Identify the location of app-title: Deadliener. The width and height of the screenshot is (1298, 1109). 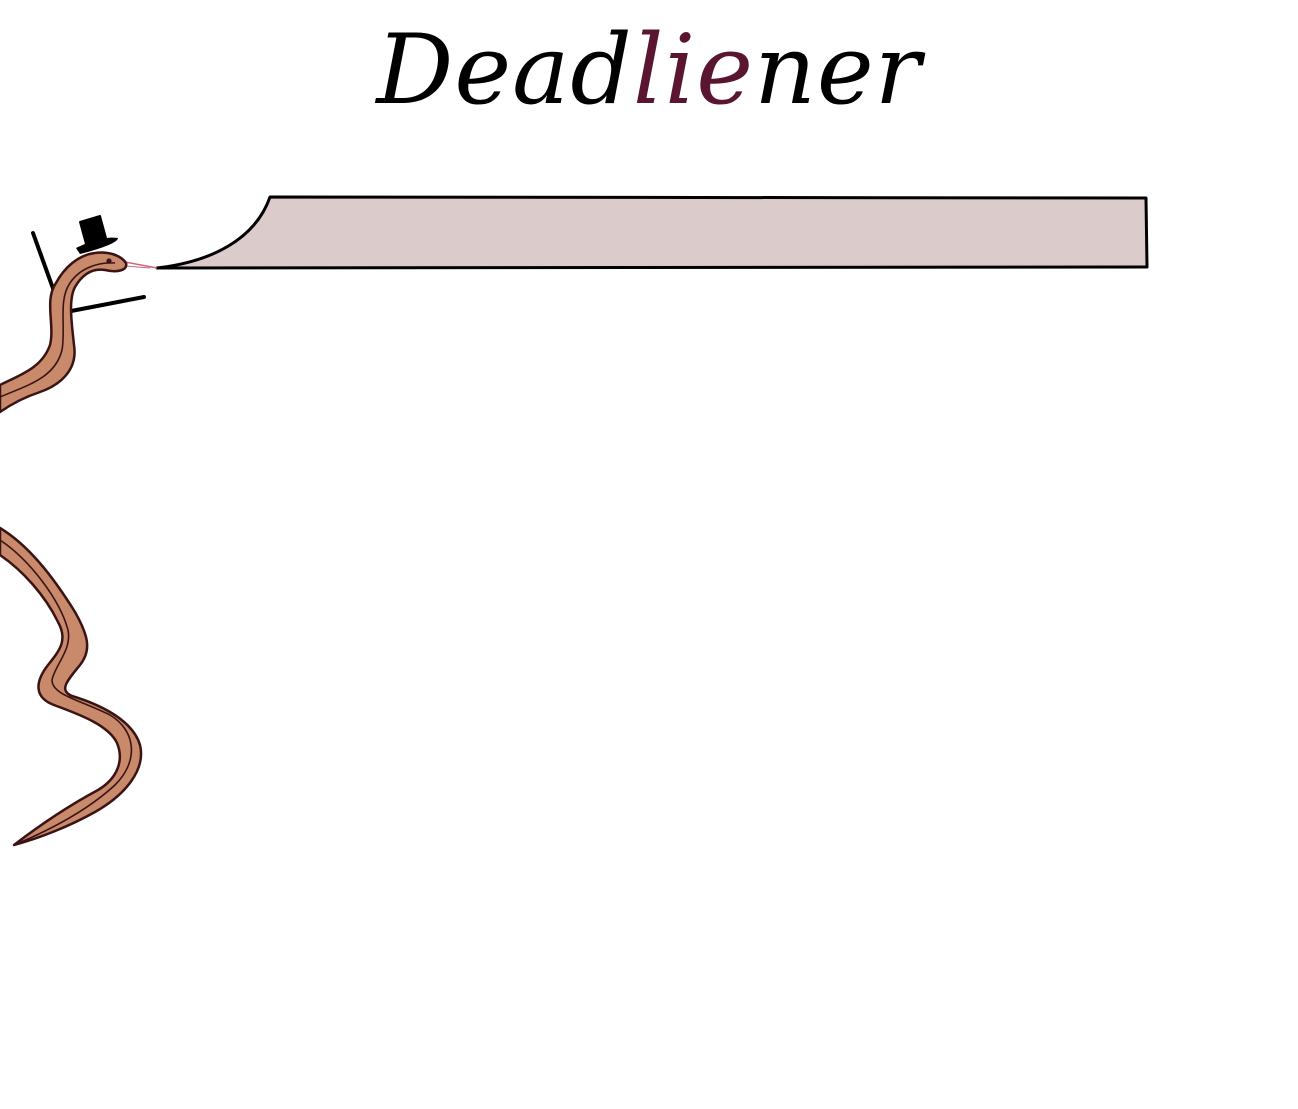
(649, 70).